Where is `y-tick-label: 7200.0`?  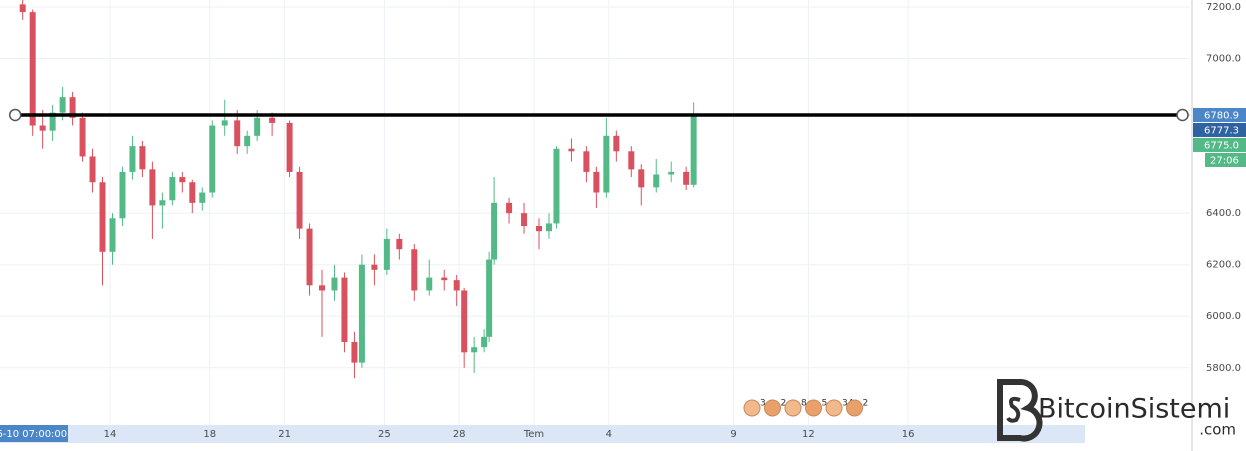
y-tick-label: 7200.0 is located at coordinates (1223, 7).